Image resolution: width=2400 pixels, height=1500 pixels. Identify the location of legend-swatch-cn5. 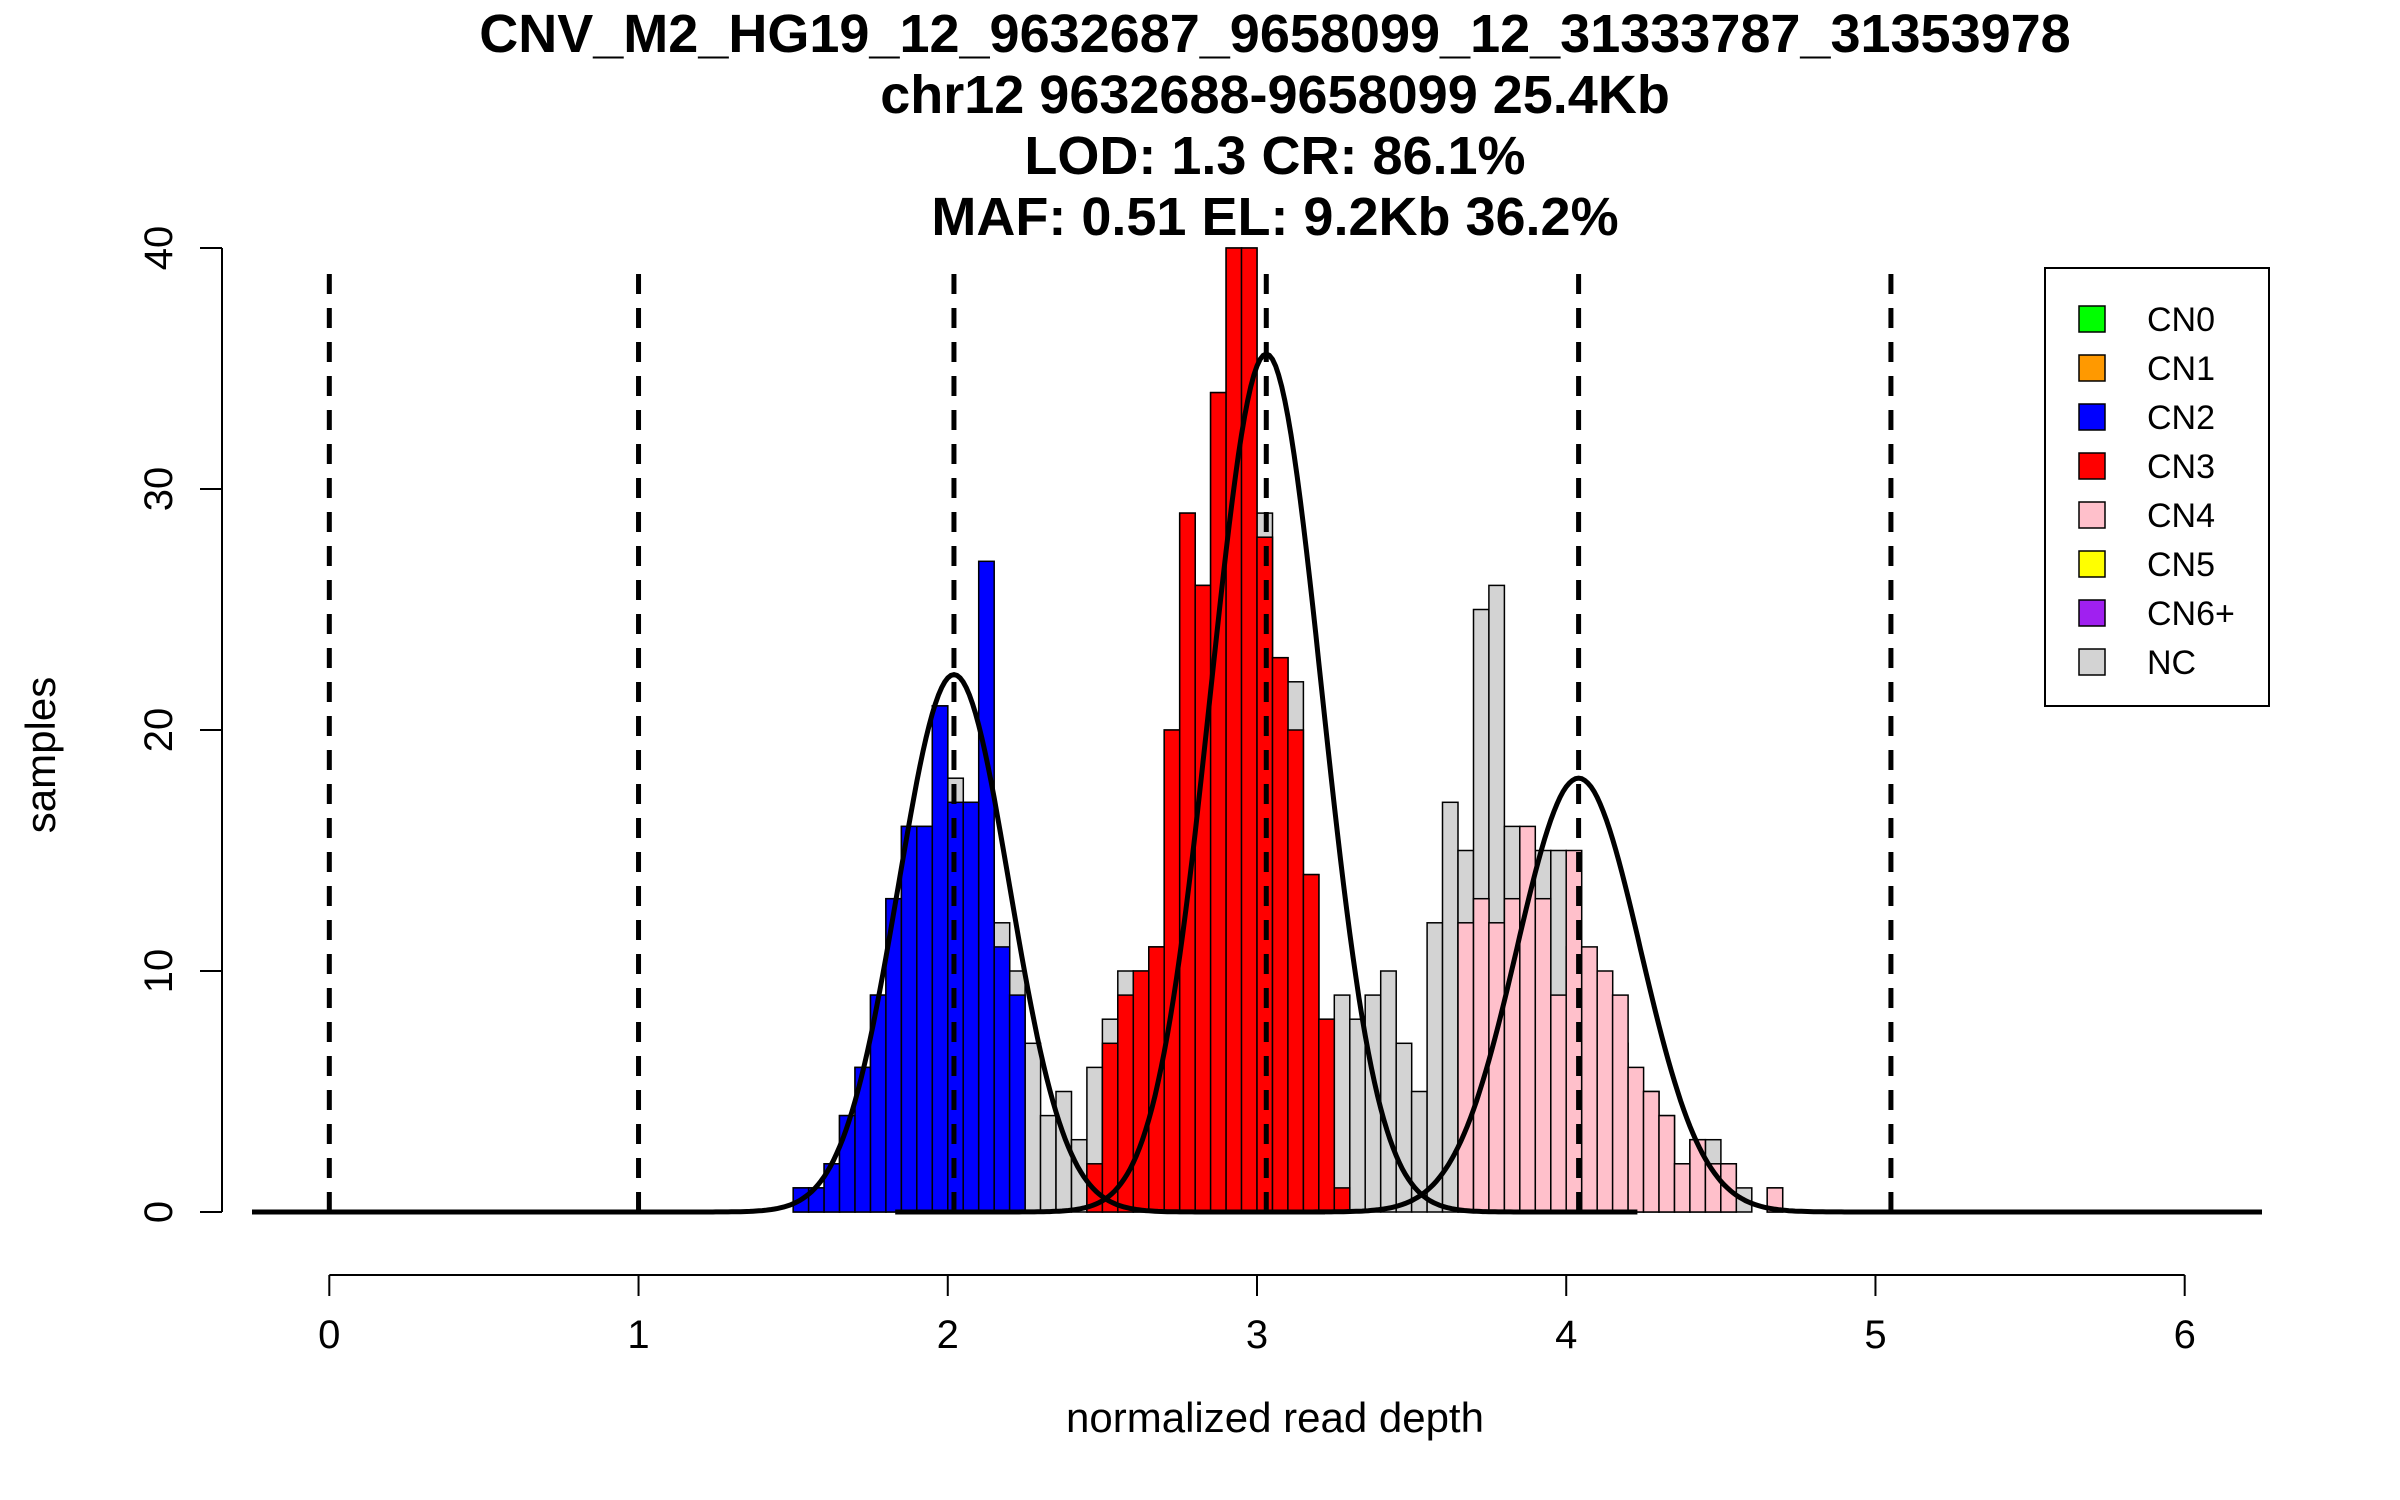
(2092, 564).